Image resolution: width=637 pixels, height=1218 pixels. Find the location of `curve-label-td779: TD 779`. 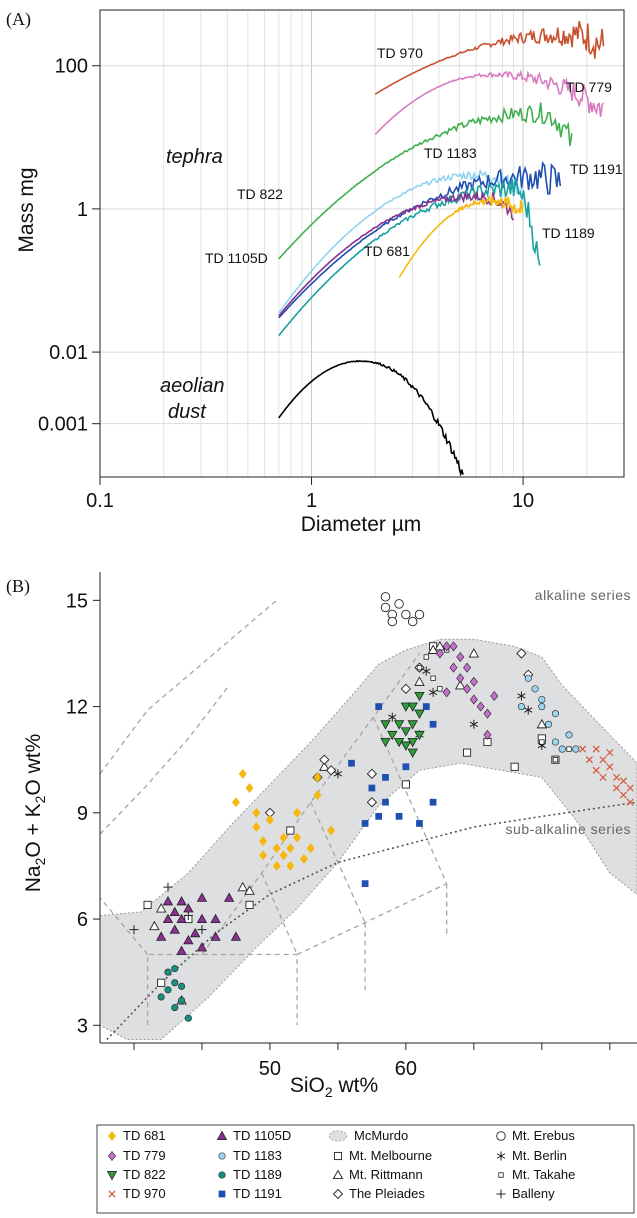

curve-label-td779: TD 779 is located at coordinates (589, 87).